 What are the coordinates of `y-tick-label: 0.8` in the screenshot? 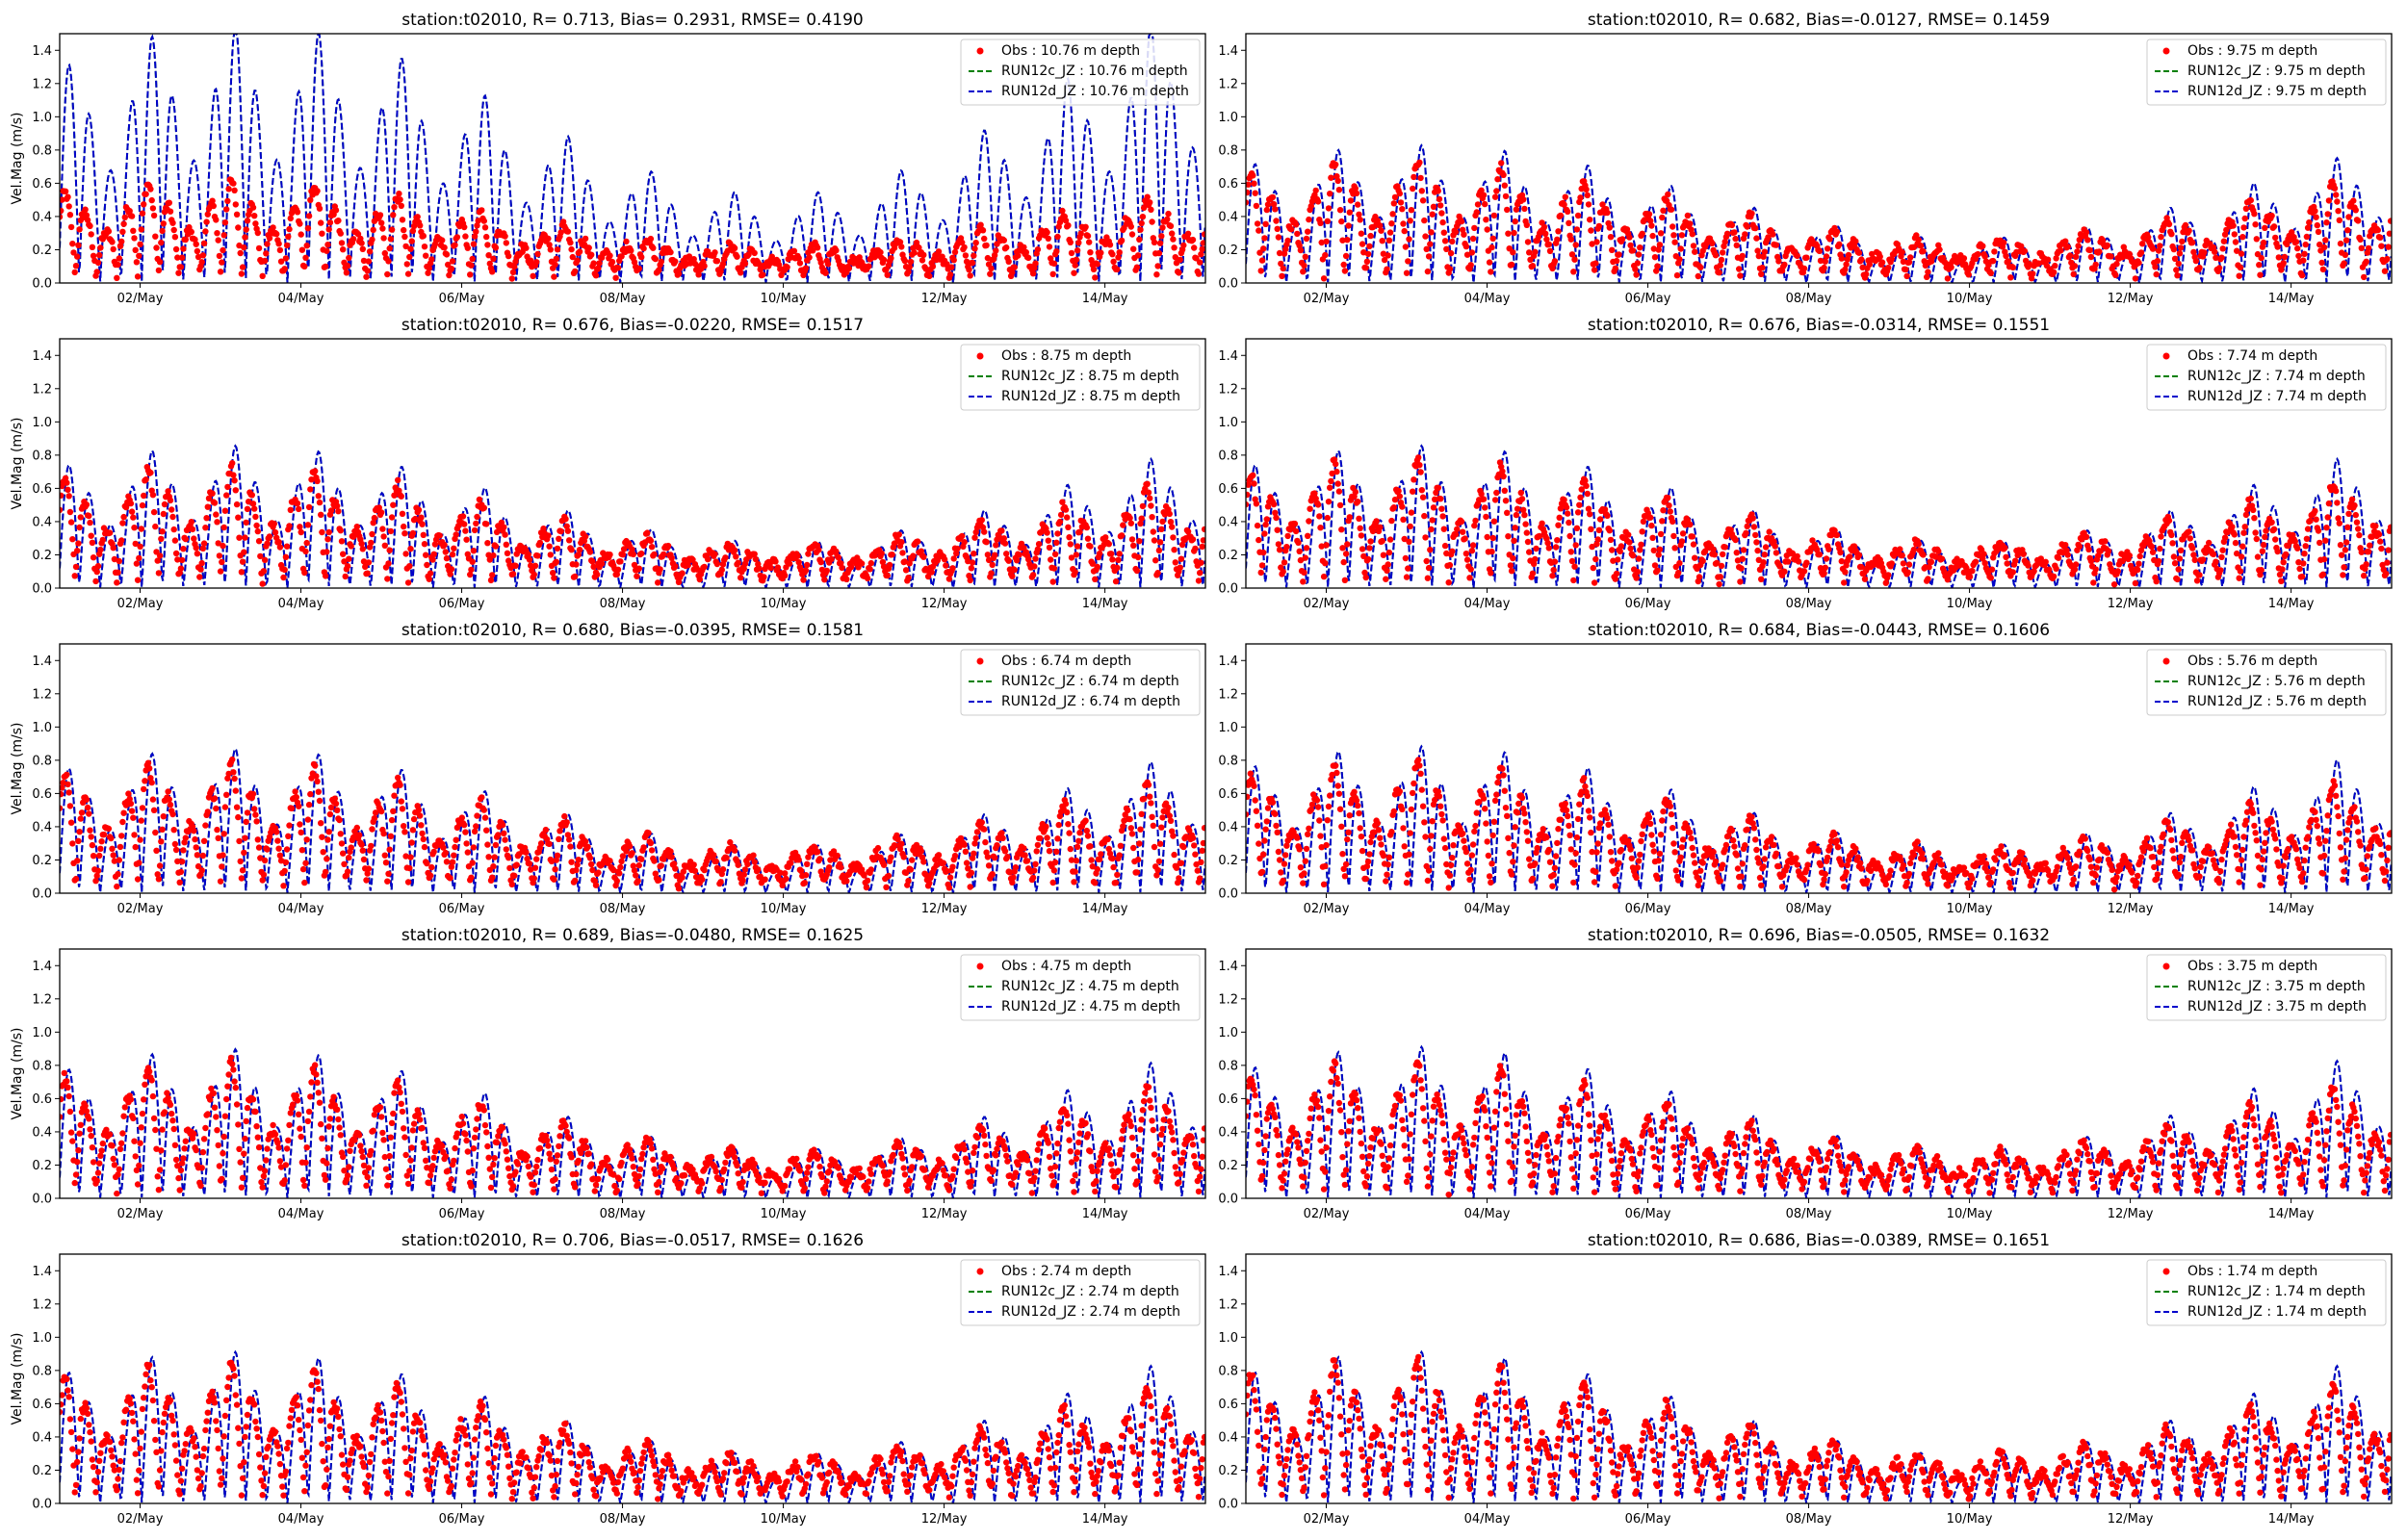 It's located at (1228, 456).